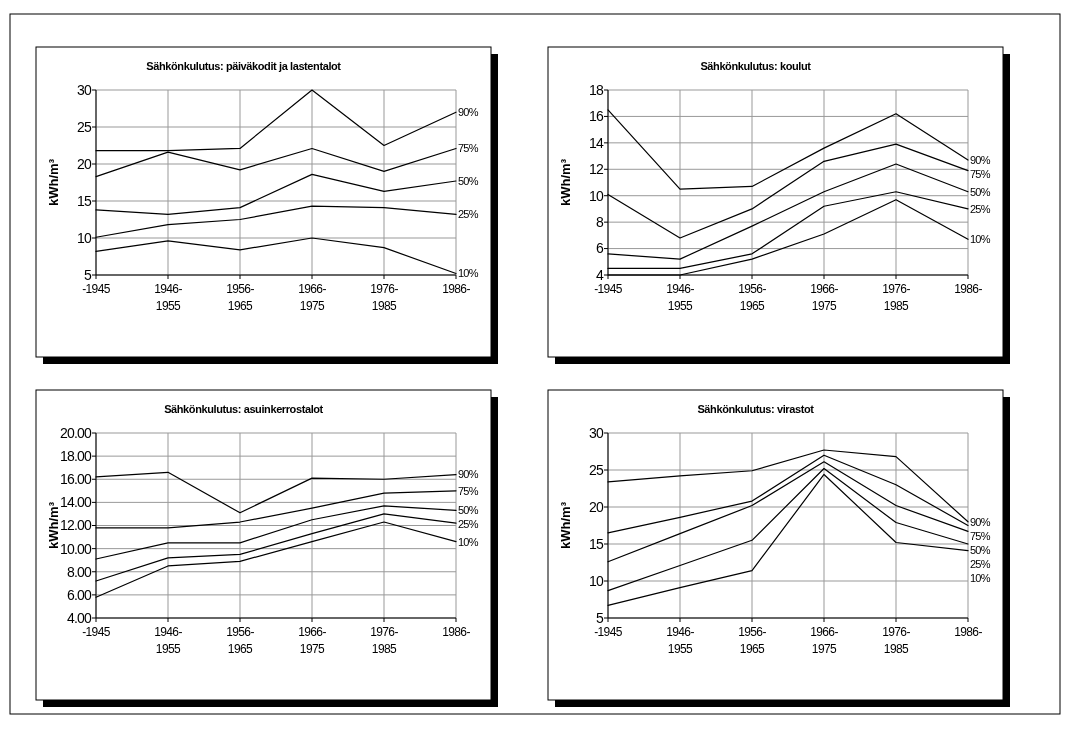  I want to click on y-tick-label: 4, so click(600, 274).